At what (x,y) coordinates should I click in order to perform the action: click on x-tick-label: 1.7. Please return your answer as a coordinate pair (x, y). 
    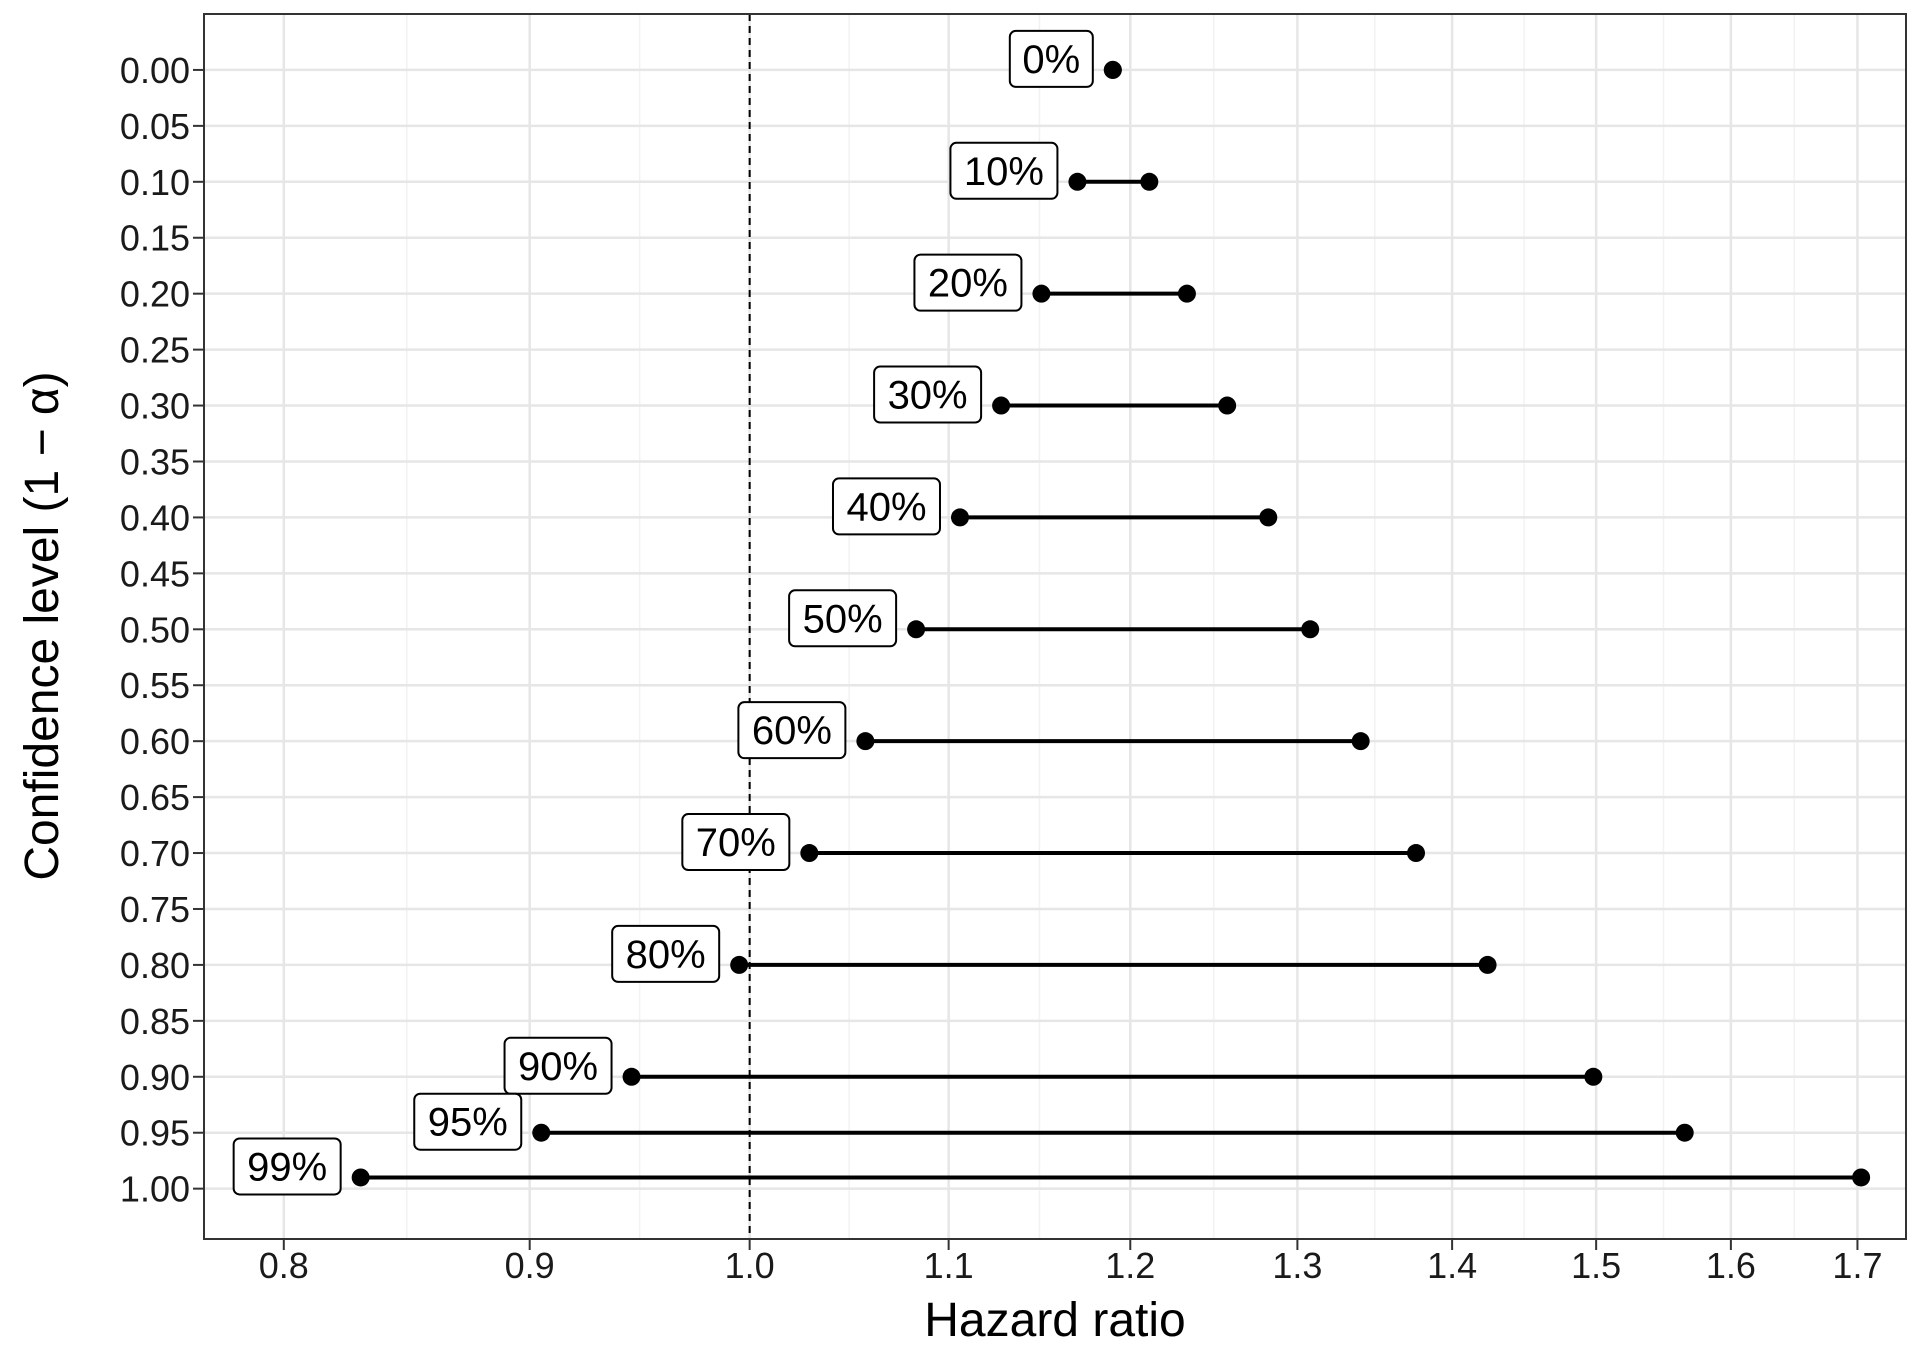
    Looking at the image, I should click on (1857, 1265).